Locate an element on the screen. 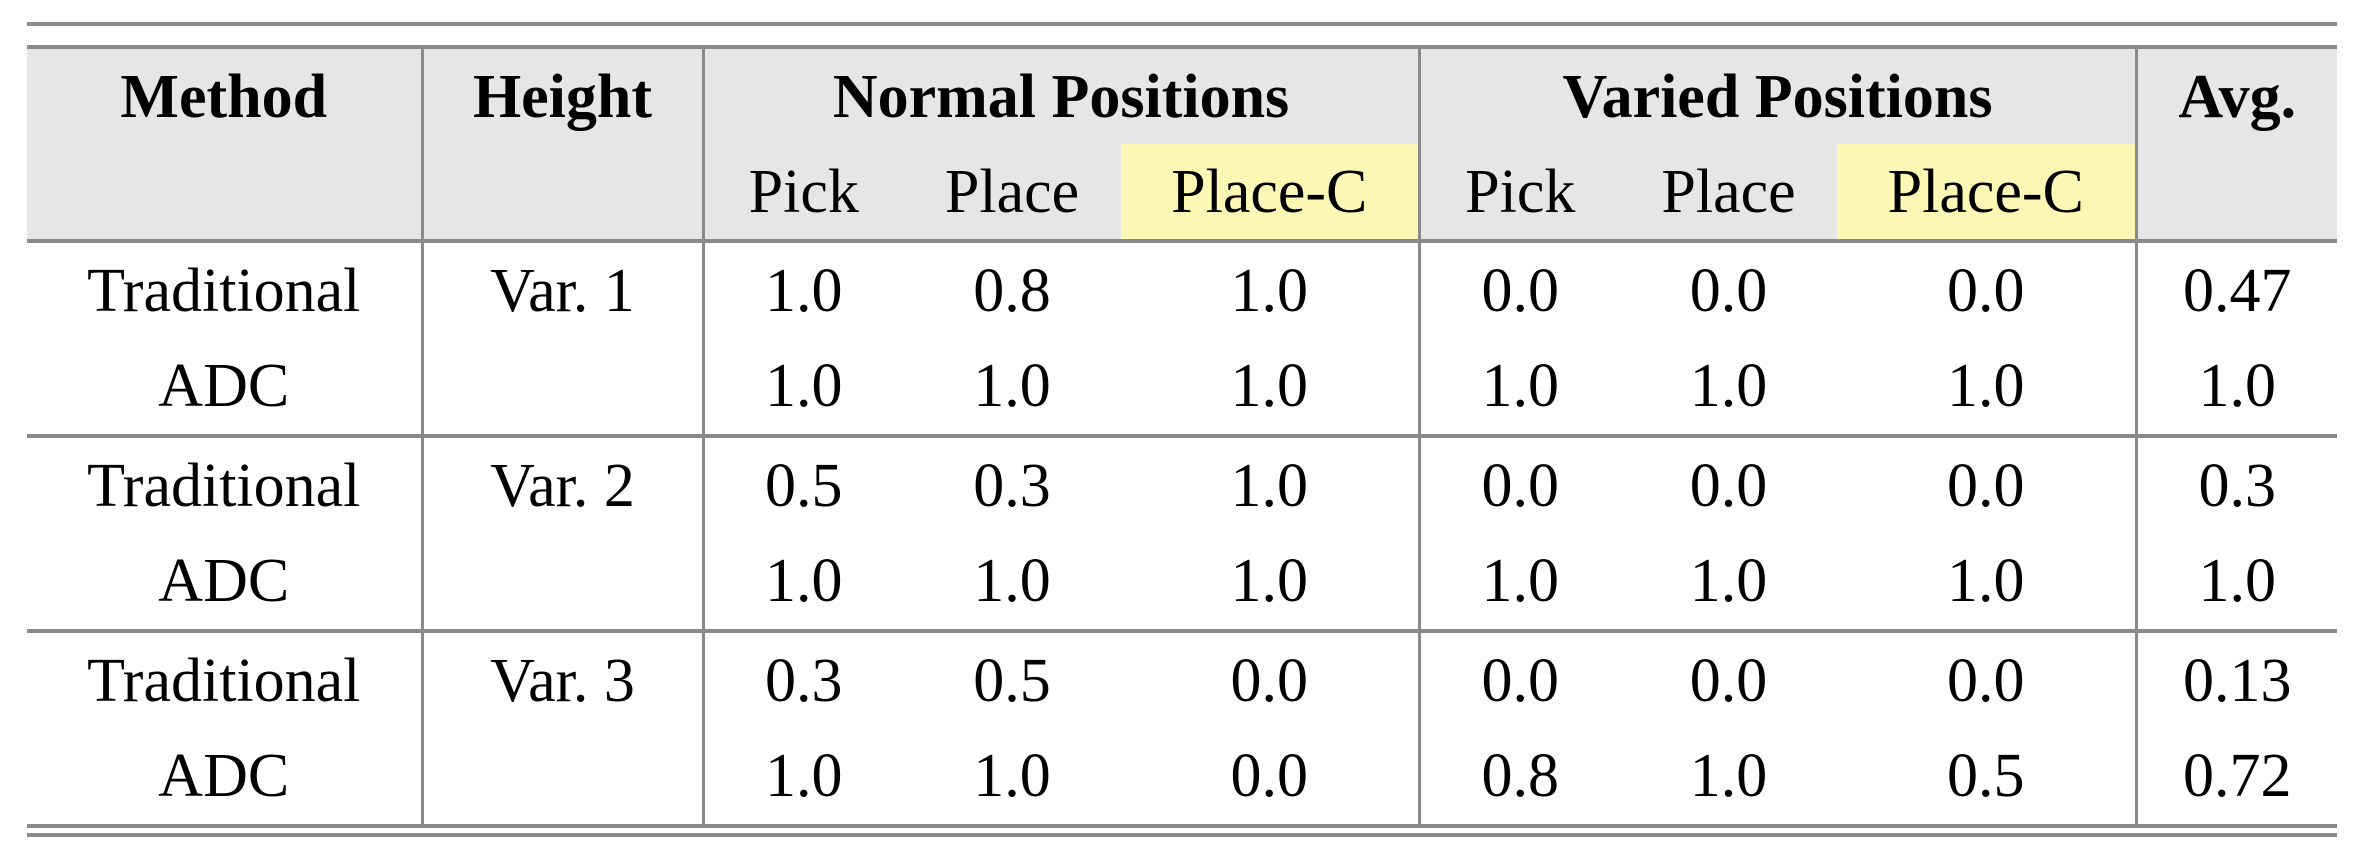 The height and width of the screenshot is (860, 2366). height-cell: Var. 3 is located at coordinates (563, 680).